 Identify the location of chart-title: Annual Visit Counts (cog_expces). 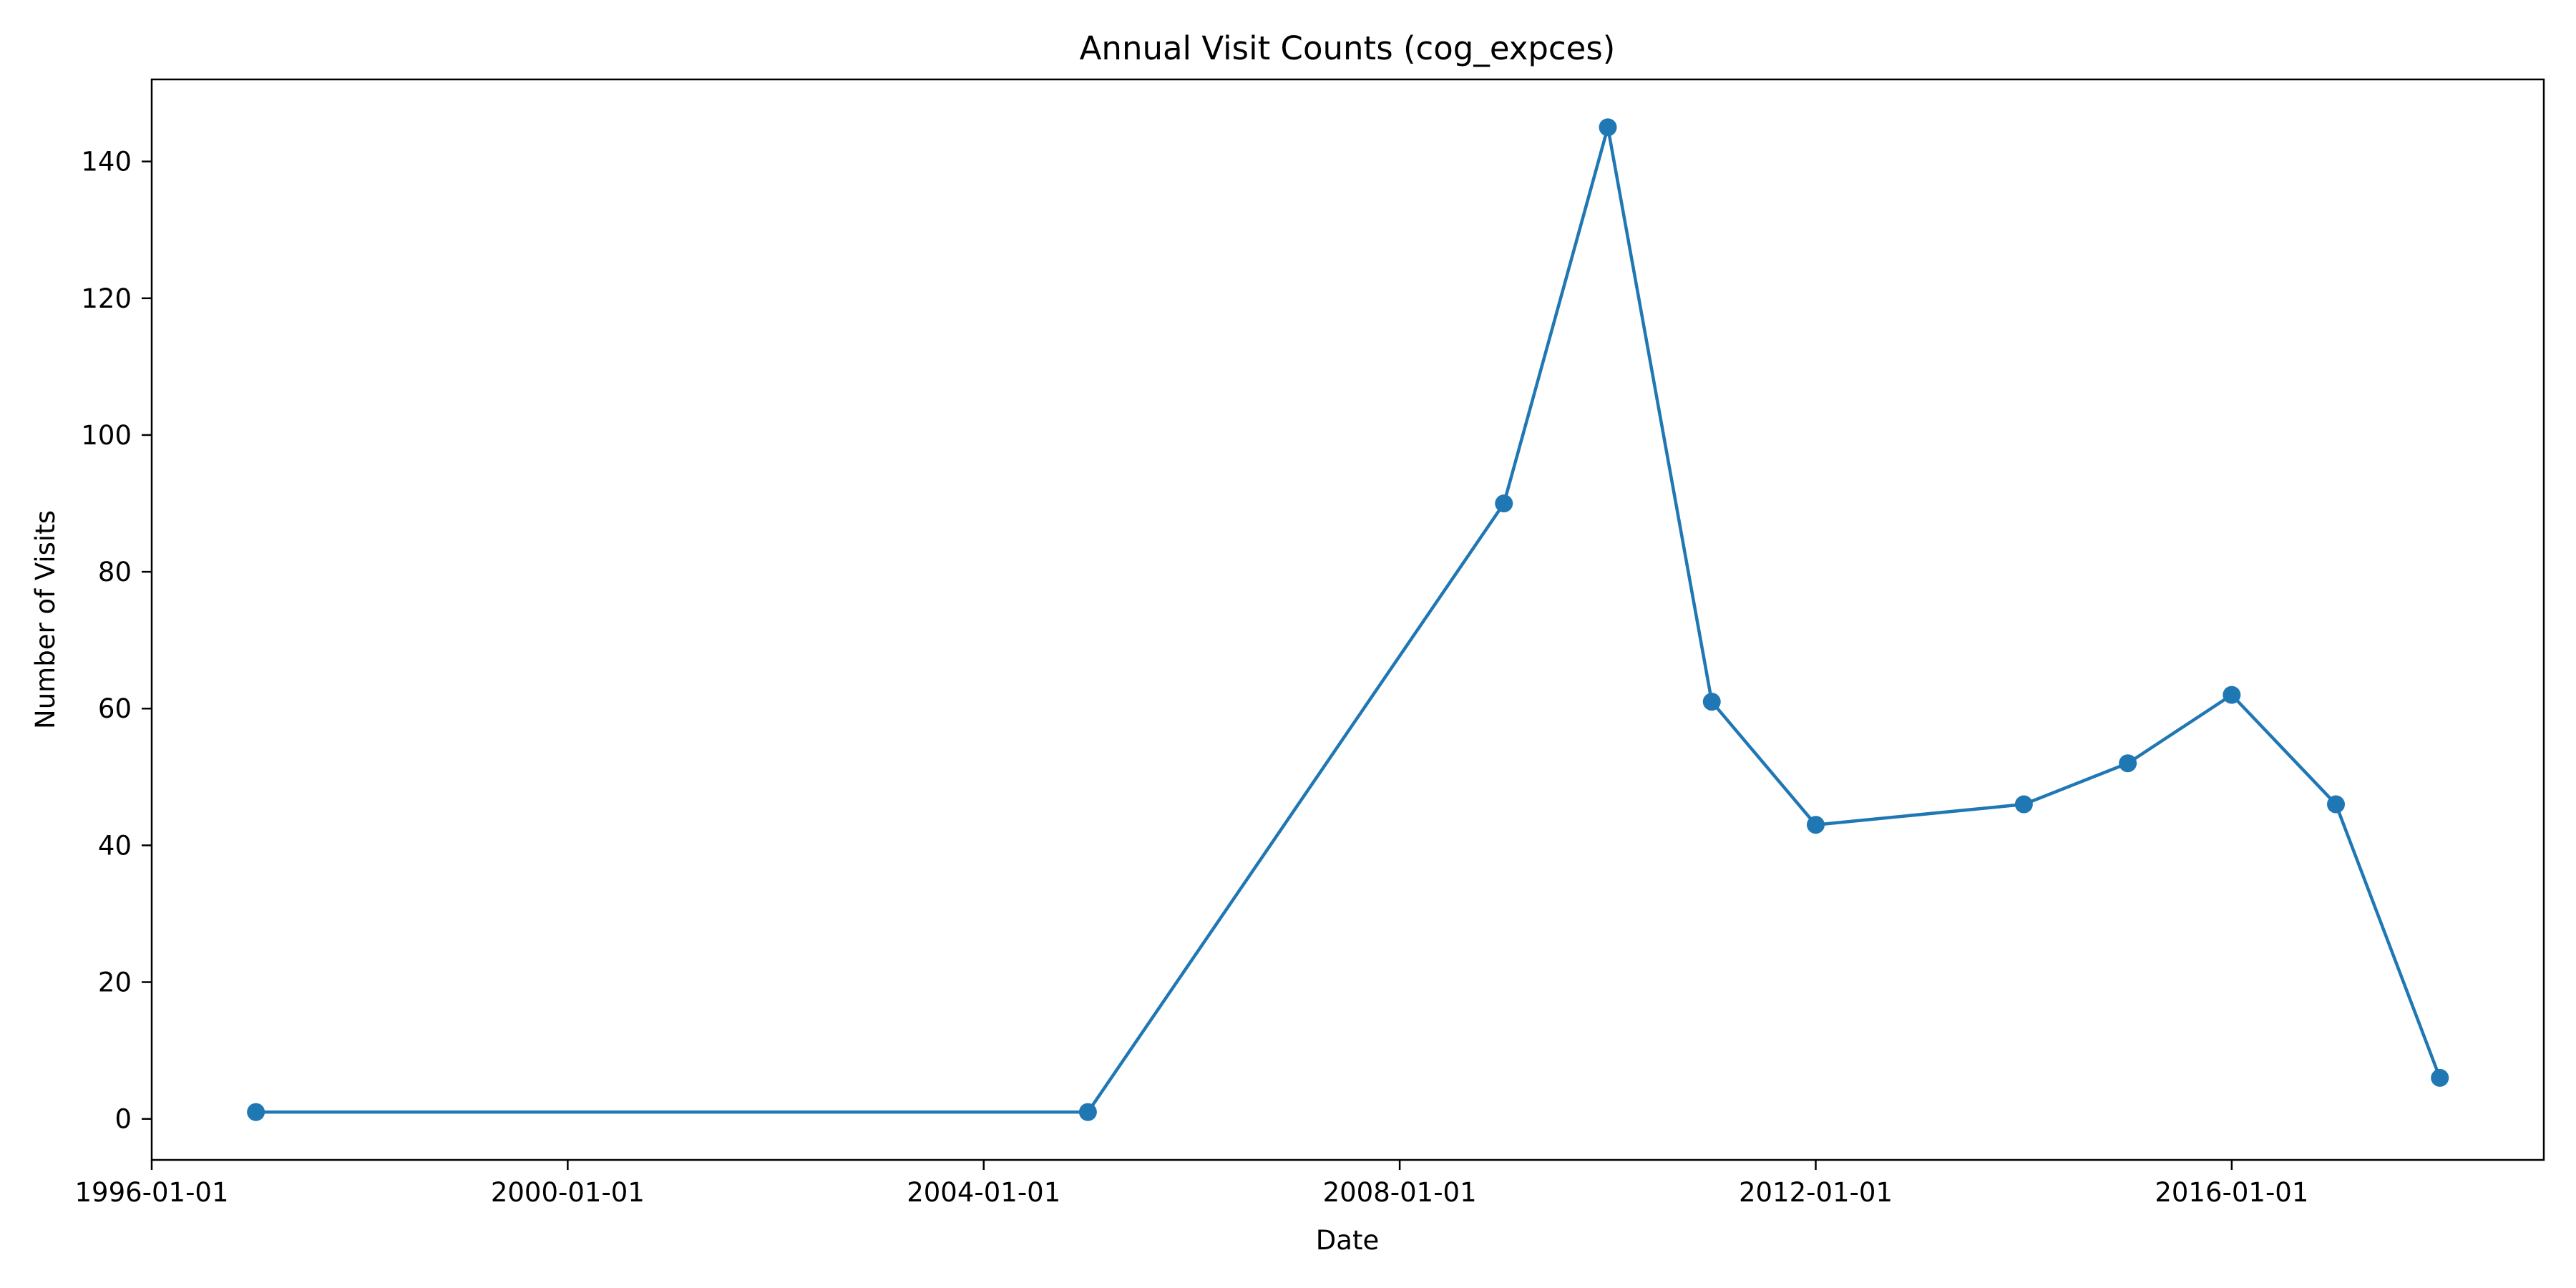
(1348, 48).